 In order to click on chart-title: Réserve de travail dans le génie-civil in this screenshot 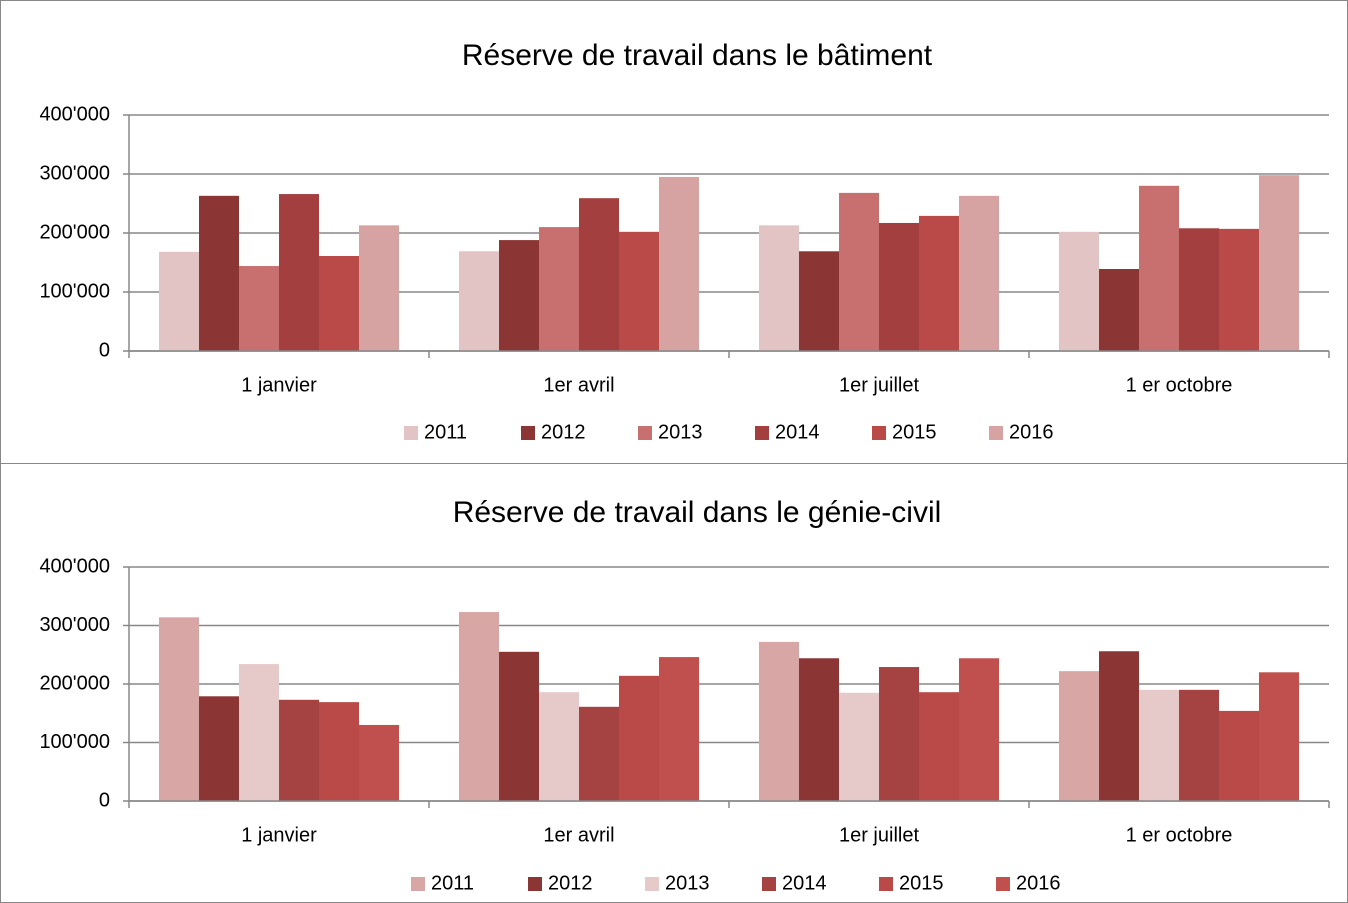, I will do `click(697, 512)`.